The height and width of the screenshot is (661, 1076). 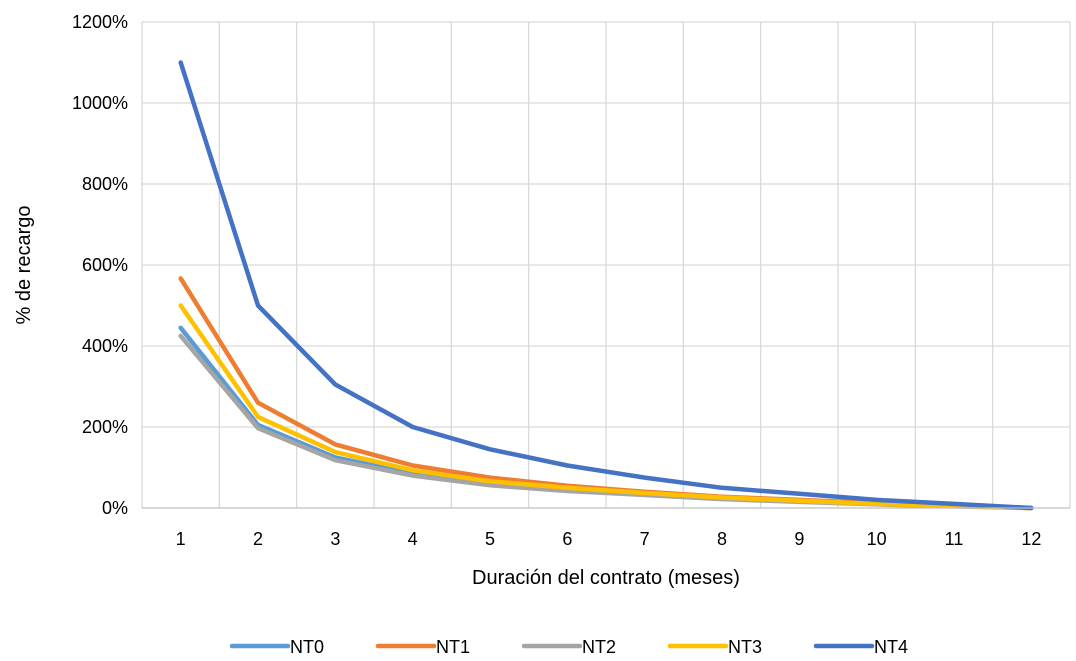 I want to click on y-tick-label: 800%, so click(x=105, y=184).